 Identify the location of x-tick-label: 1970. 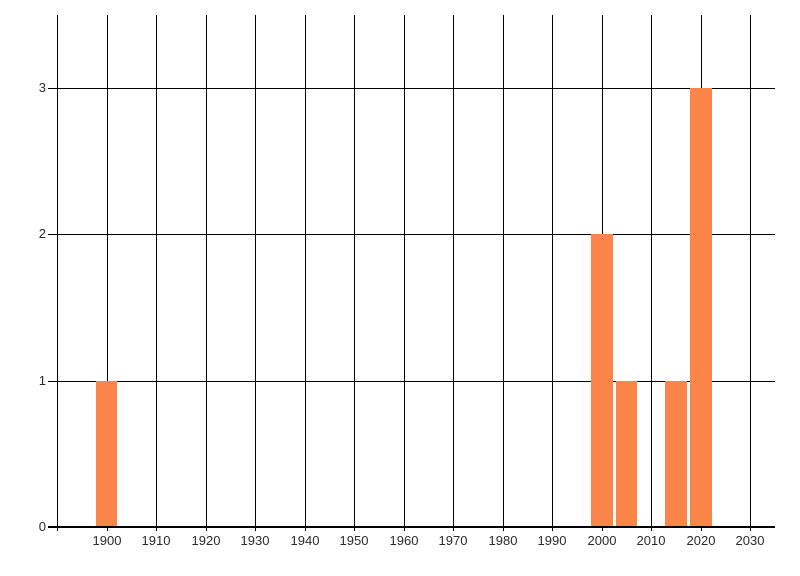
(453, 540).